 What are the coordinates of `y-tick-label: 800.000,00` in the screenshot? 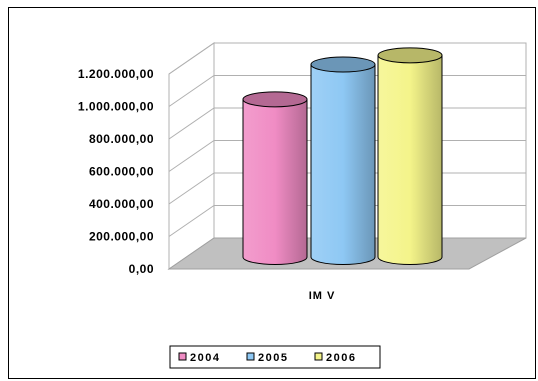 It's located at (121, 139).